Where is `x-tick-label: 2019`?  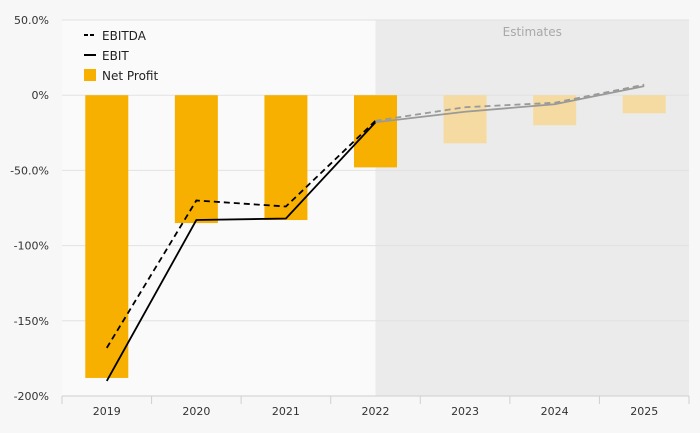
x-tick-label: 2019 is located at coordinates (107, 411).